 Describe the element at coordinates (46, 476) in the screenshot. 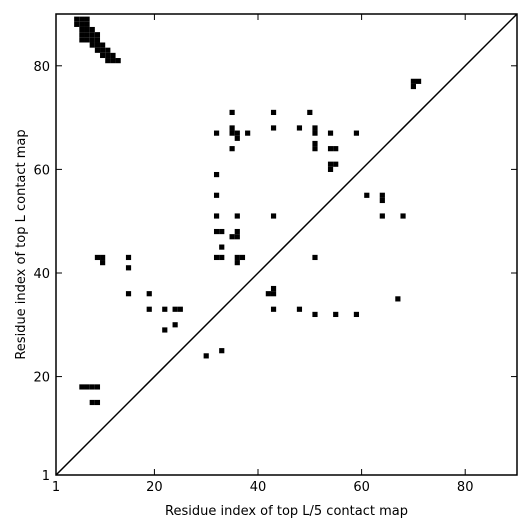

I see `y-tick-label: 1` at that location.